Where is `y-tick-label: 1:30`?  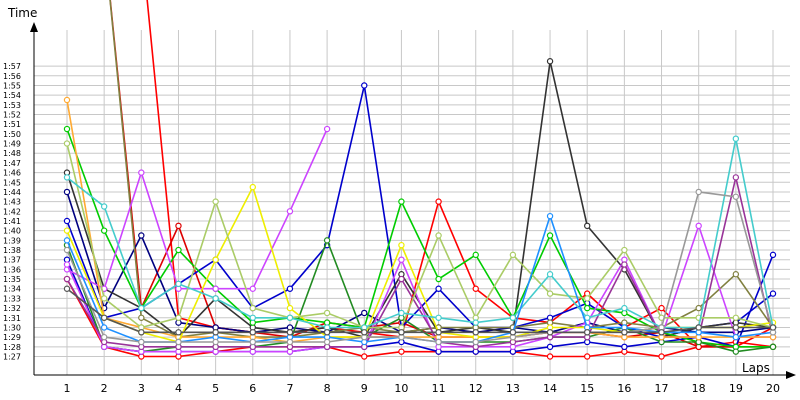
y-tick-label: 1:30 is located at coordinates (12, 327).